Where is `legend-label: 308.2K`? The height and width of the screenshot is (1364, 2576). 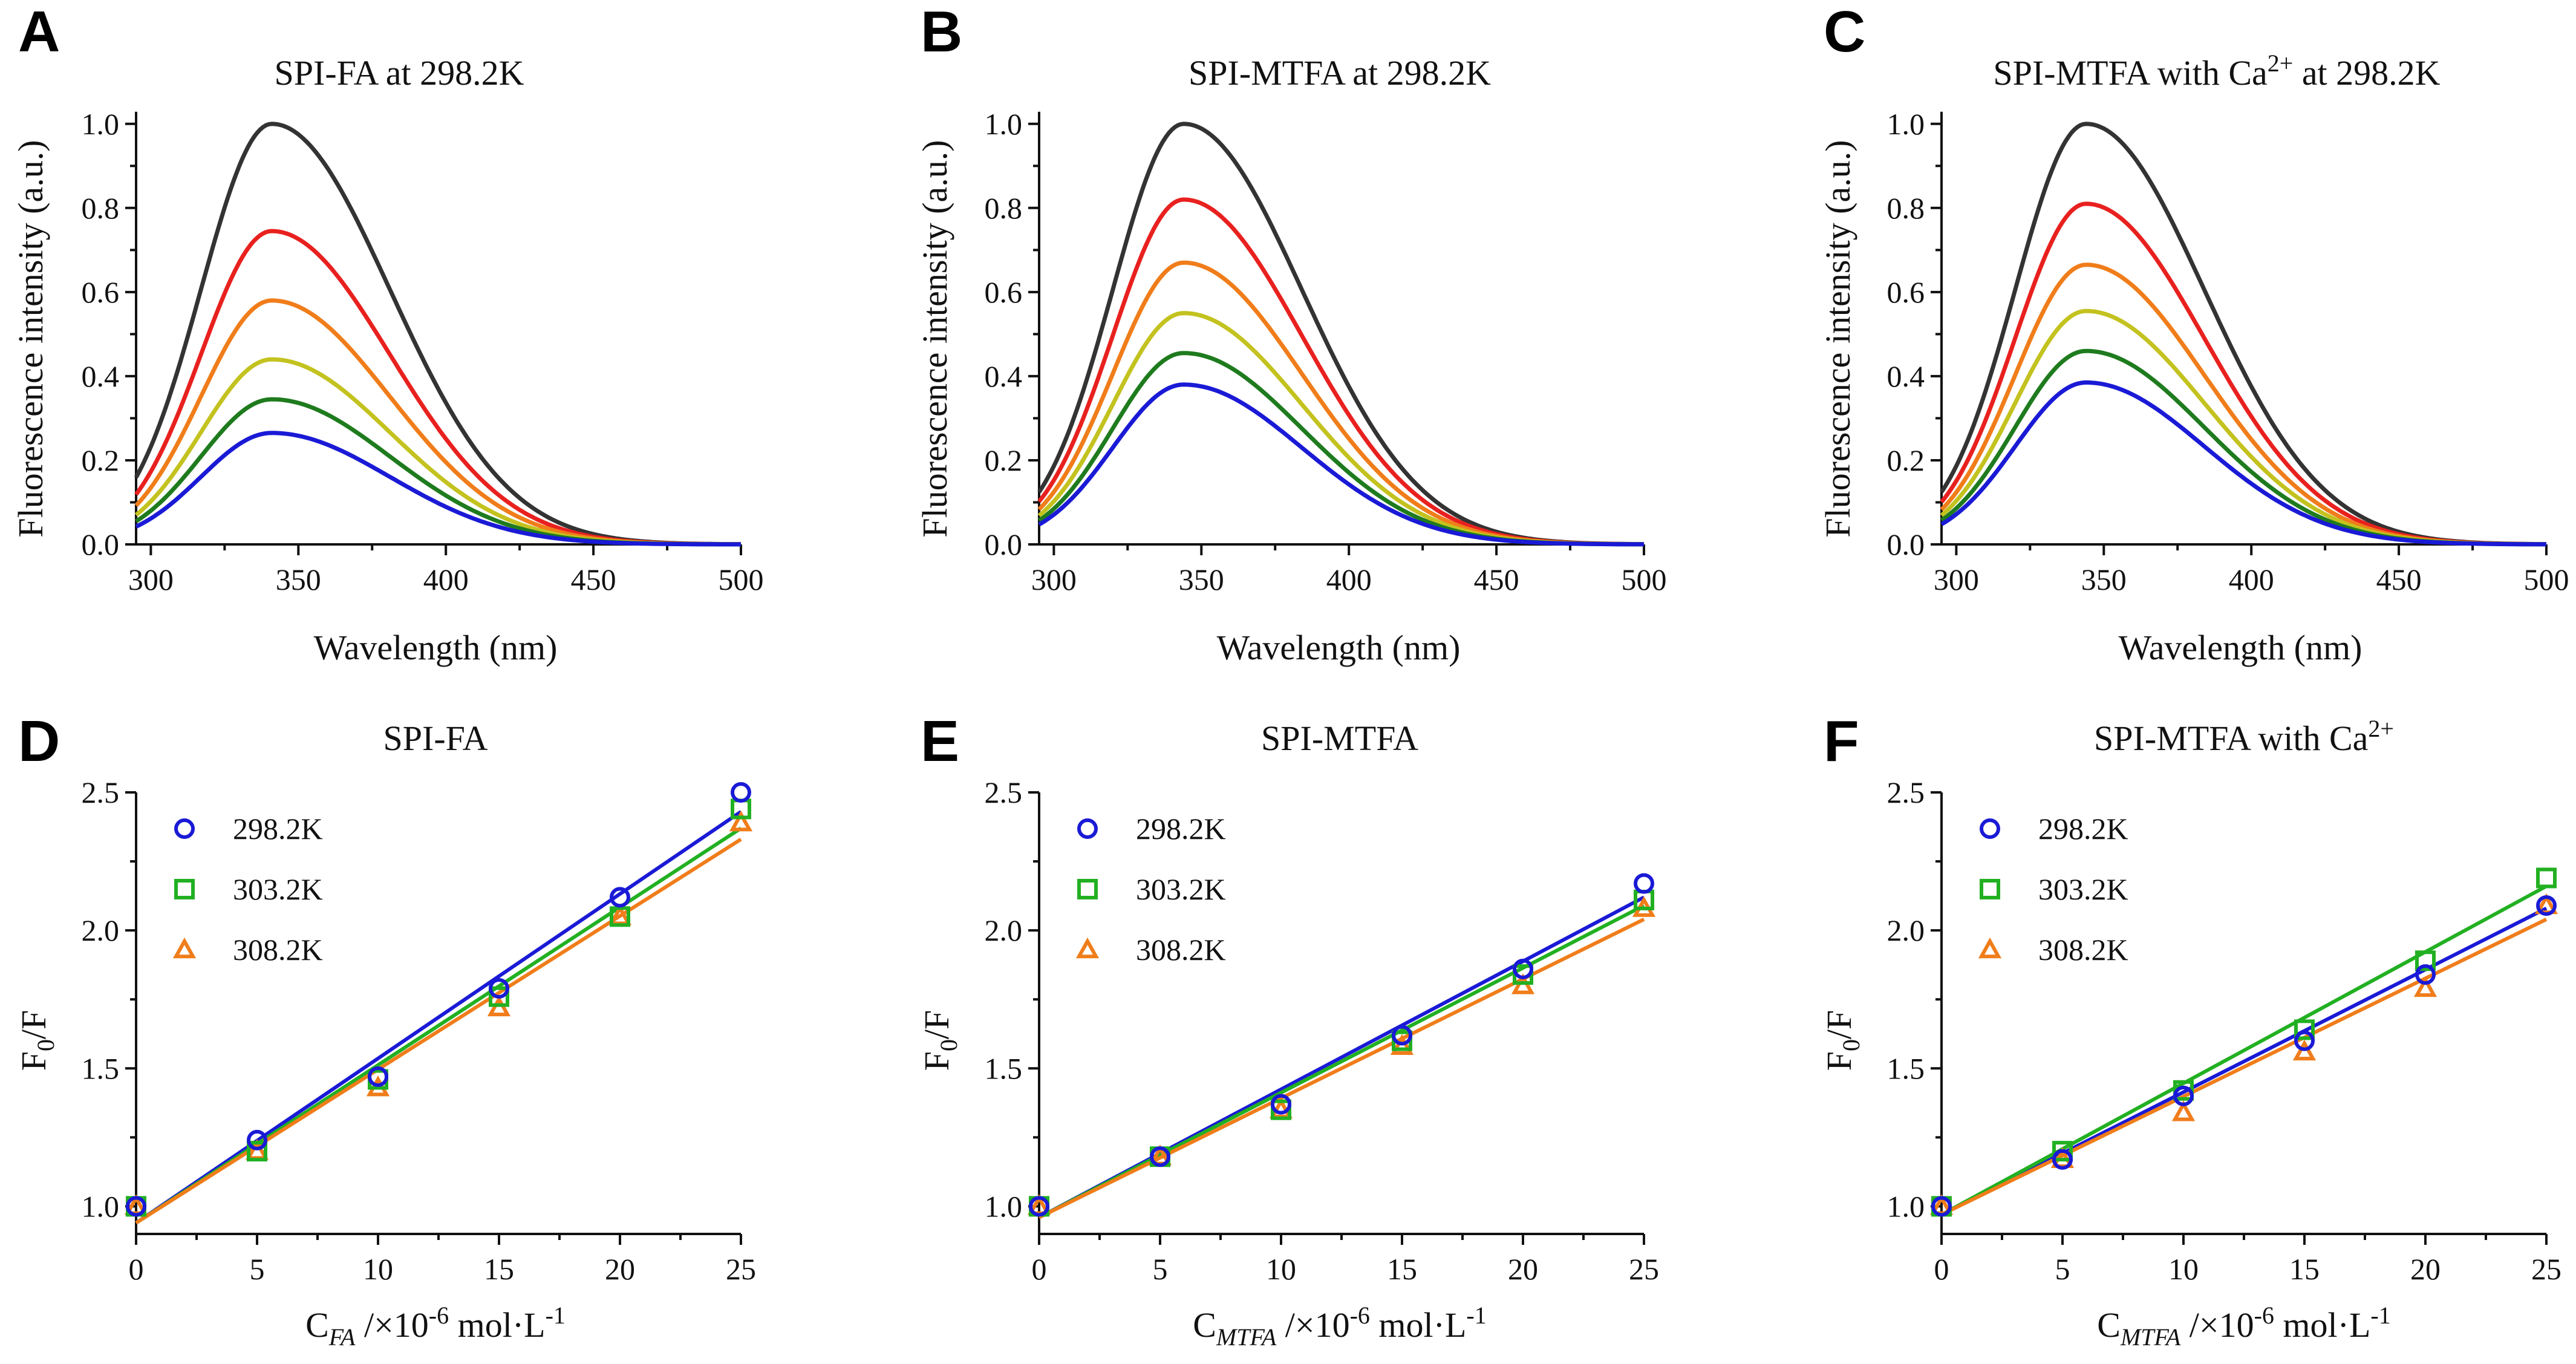 legend-label: 308.2K is located at coordinates (2083, 950).